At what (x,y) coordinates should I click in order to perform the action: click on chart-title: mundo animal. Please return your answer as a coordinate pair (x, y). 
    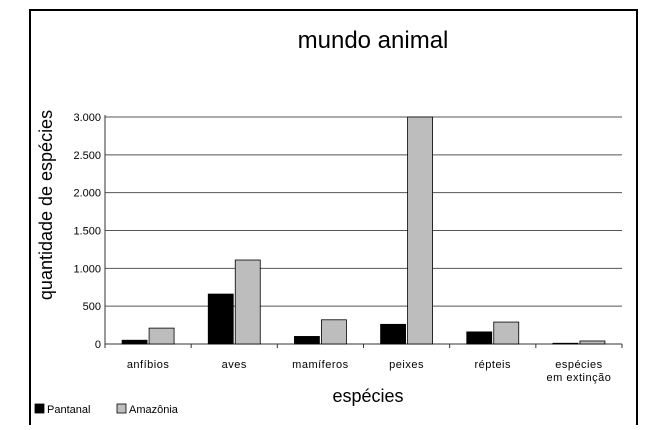
    Looking at the image, I should click on (373, 40).